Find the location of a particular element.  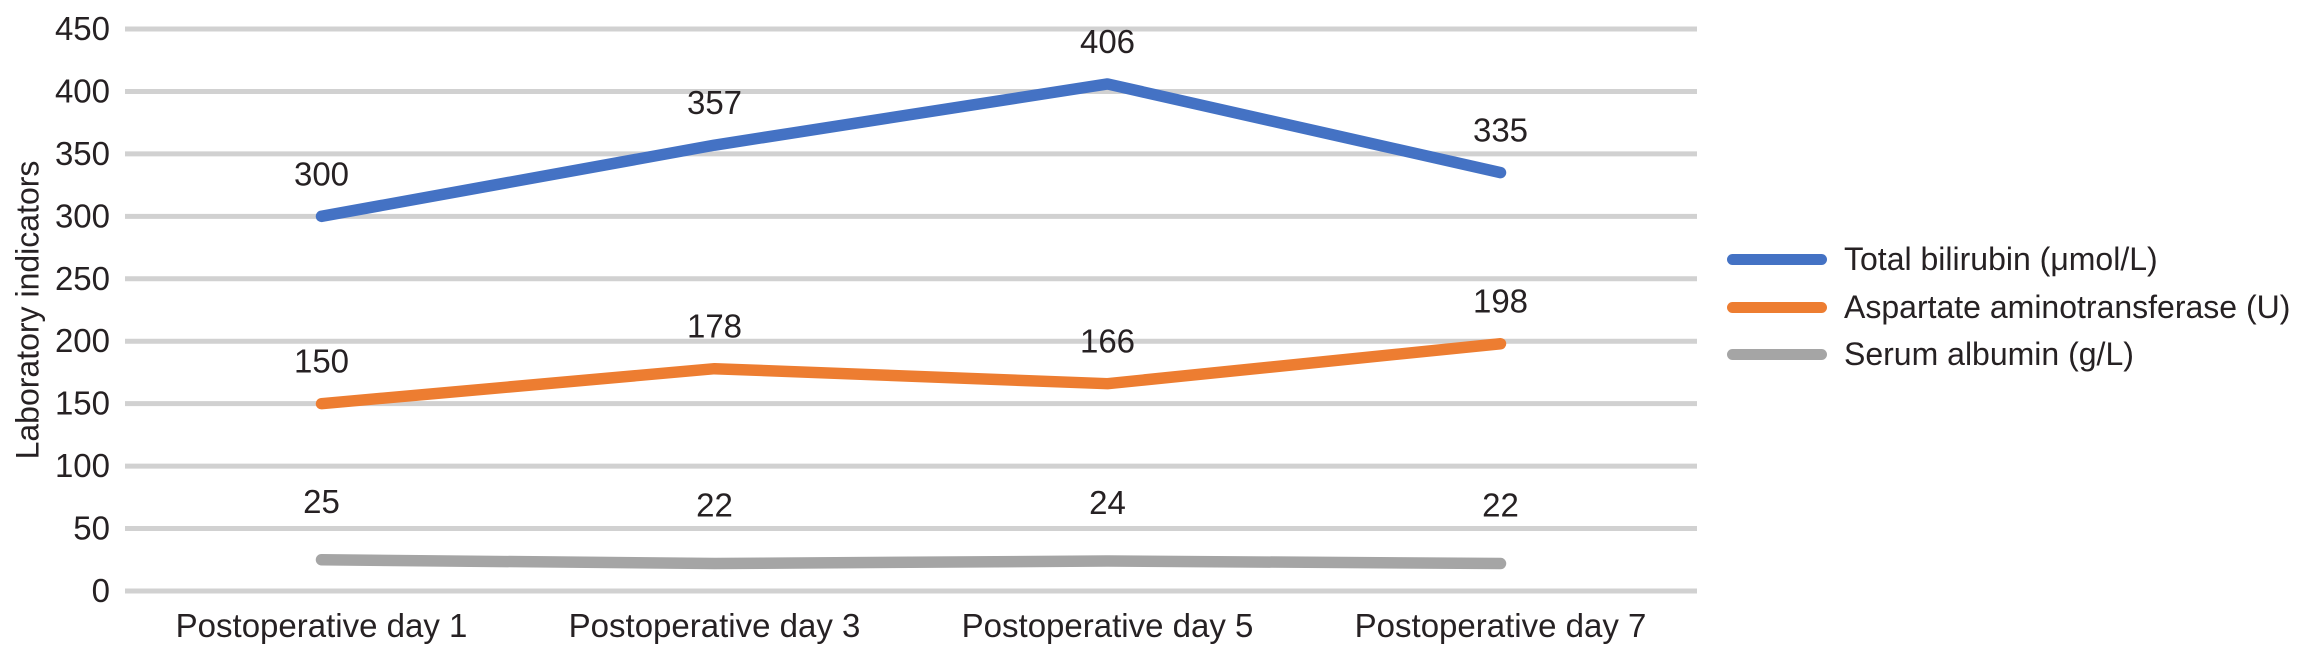

data-label: 24 is located at coordinates (1107, 502).